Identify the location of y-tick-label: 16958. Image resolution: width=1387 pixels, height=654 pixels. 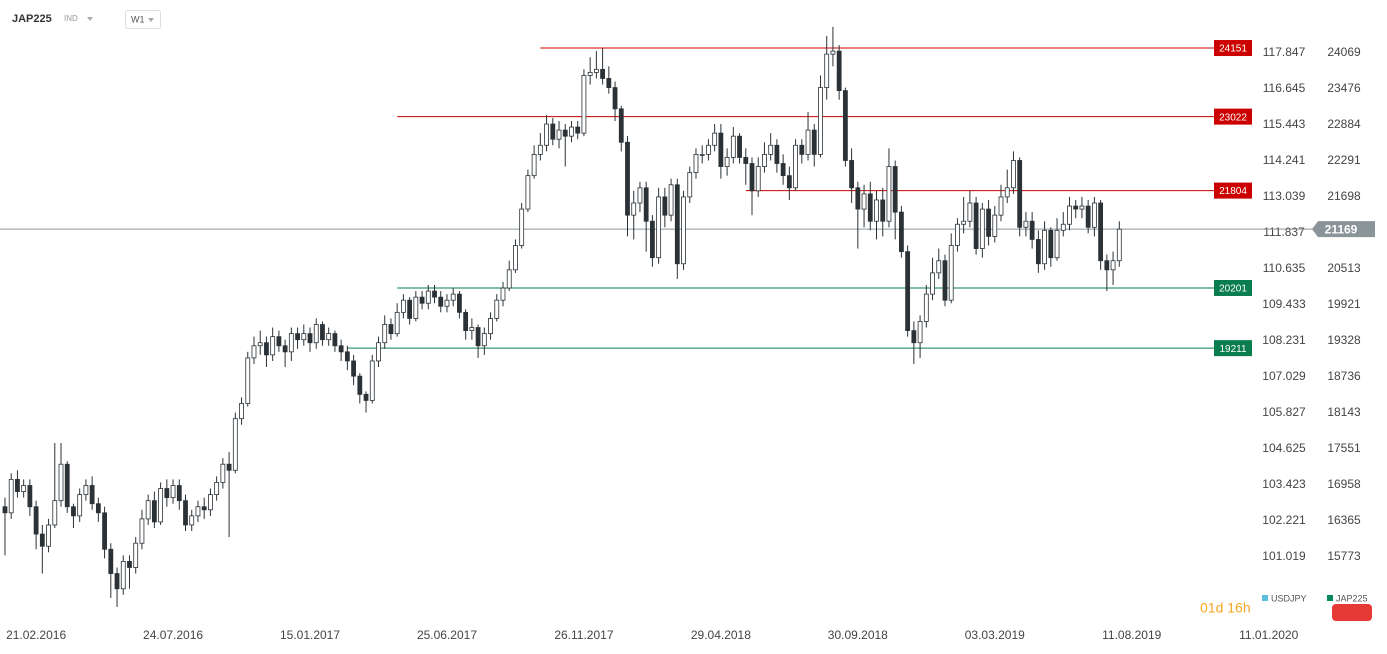
(1344, 484).